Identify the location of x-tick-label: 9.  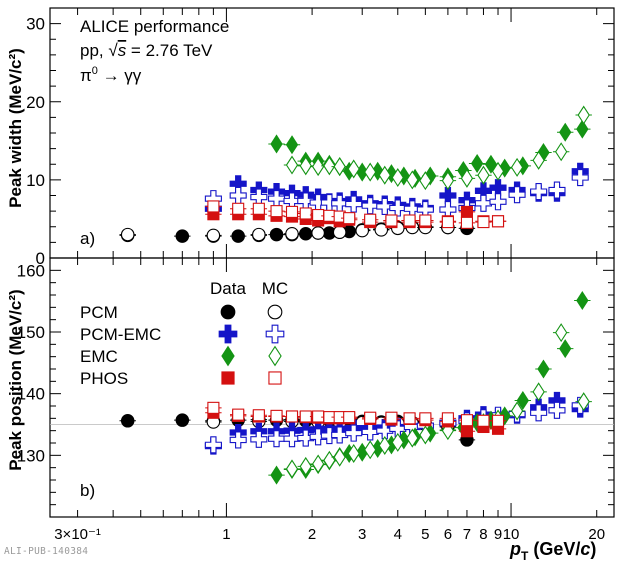
(498, 534).